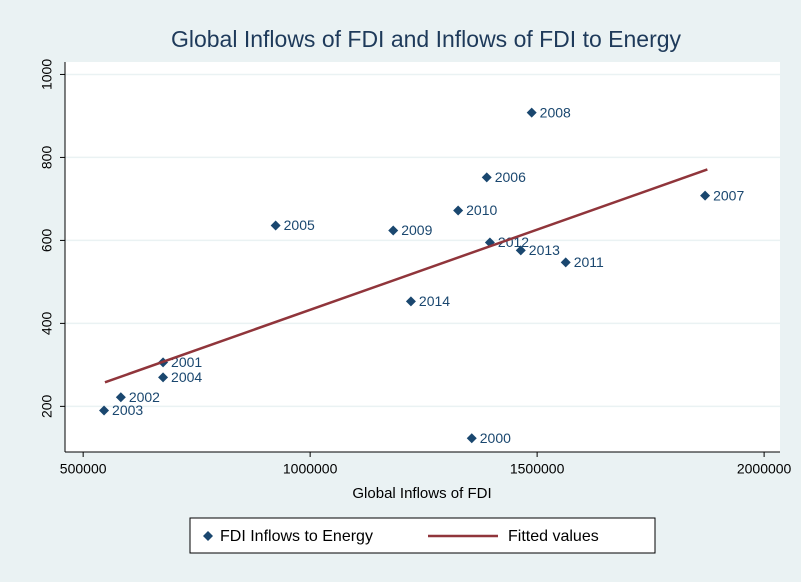 The width and height of the screenshot is (801, 582). What do you see at coordinates (728, 195) in the screenshot?
I see `point-label: 2007` at bounding box center [728, 195].